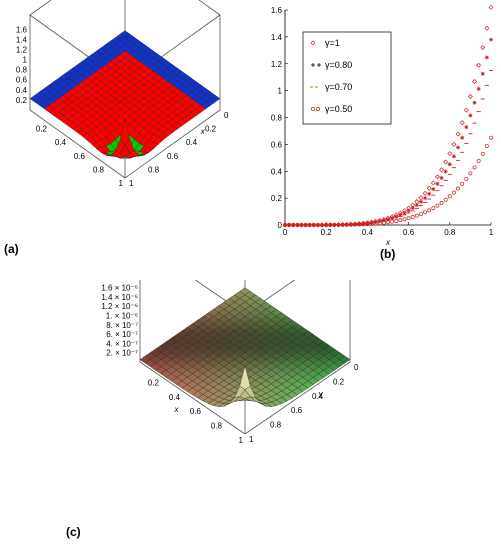  Describe the element at coordinates (245, 377) in the screenshot. I see `surface-facet` at that location.